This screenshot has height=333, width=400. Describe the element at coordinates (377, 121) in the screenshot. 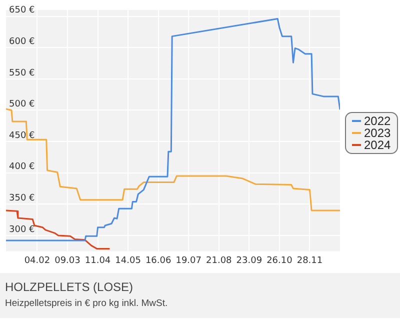

I see `legend-label: 2022` at that location.